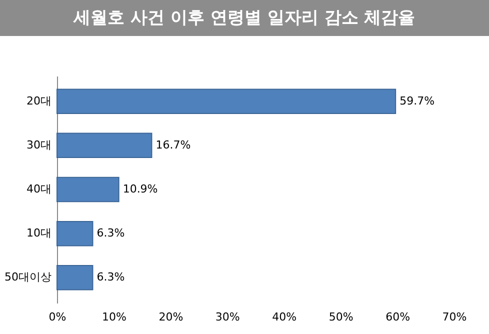 This screenshot has height=334, width=489. I want to click on y-tick-label: 20대, so click(39, 101).